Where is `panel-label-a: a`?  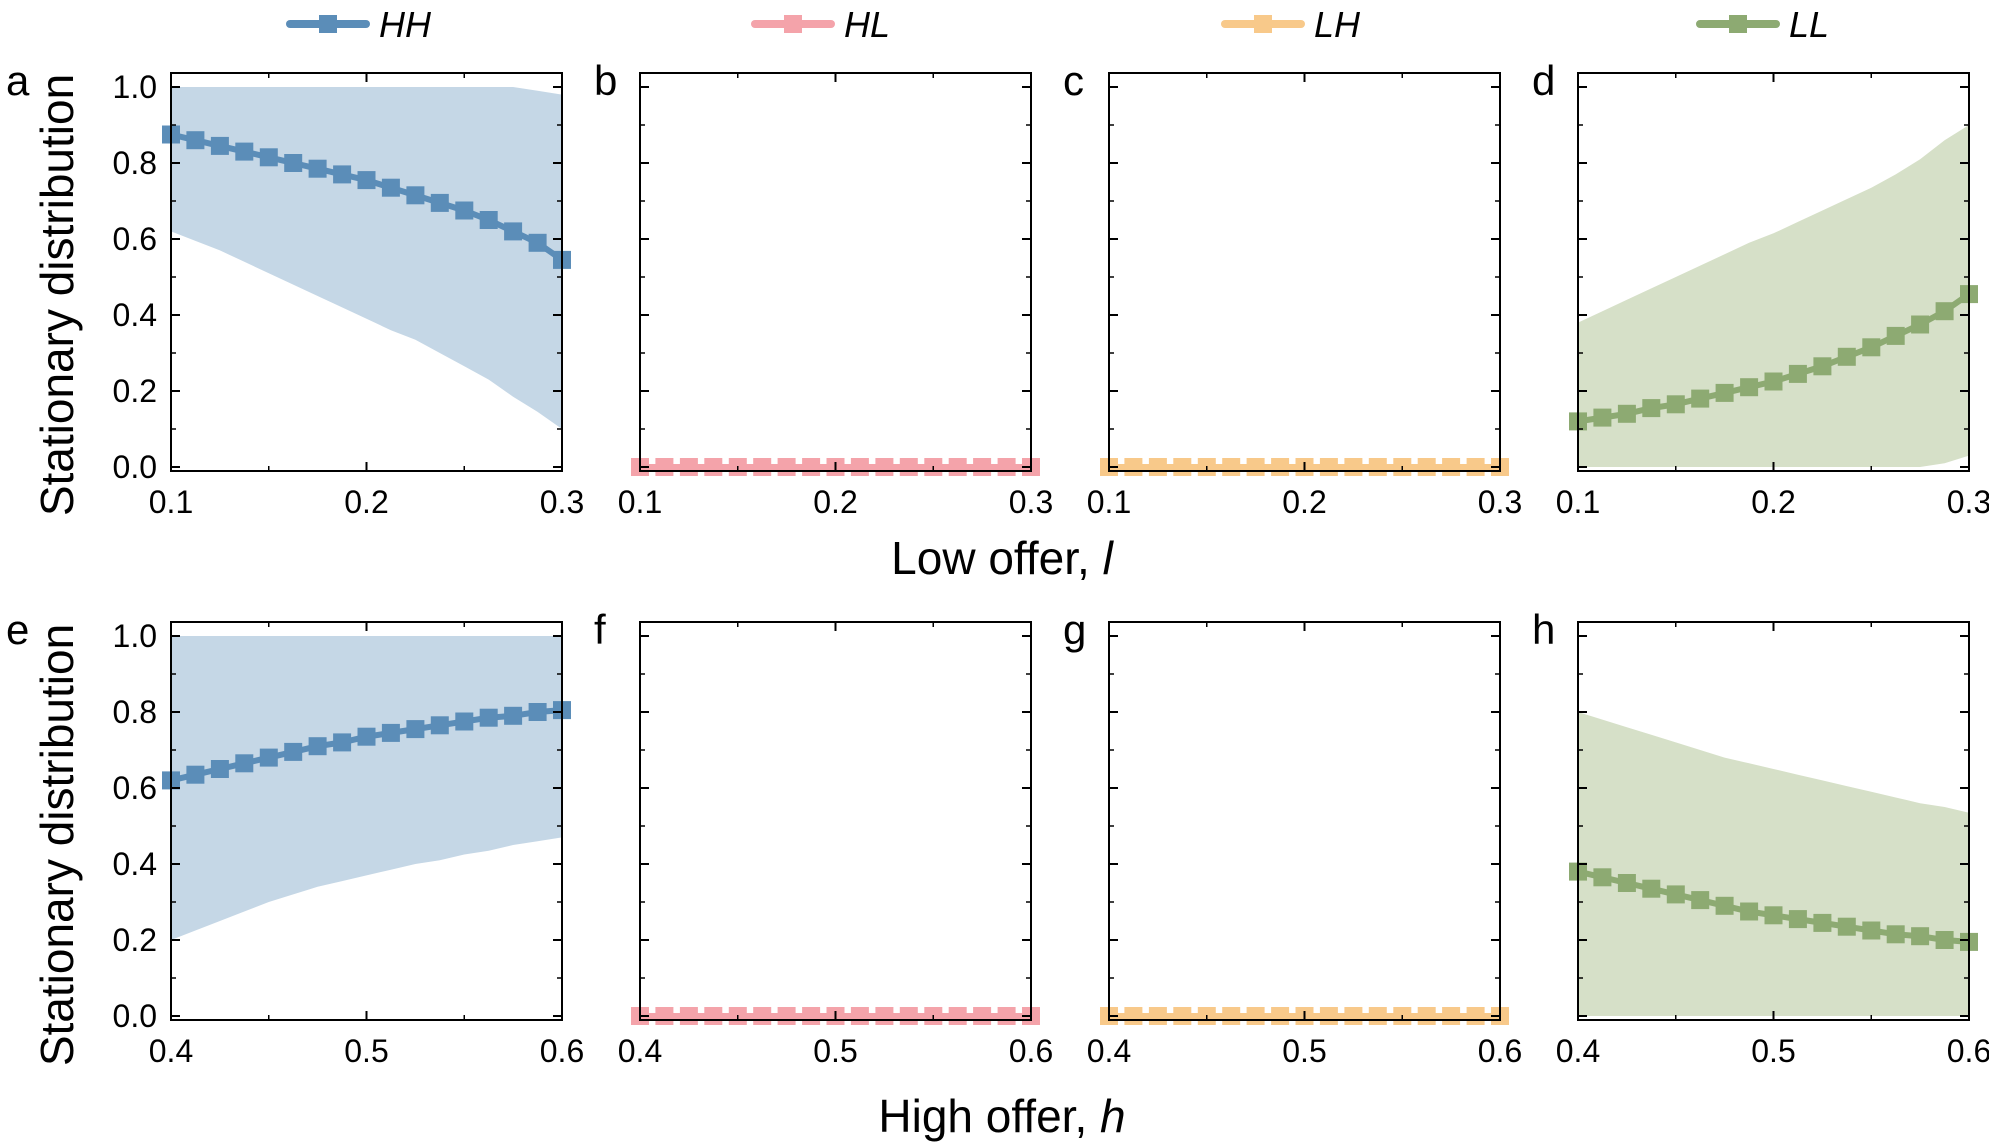 panel-label-a: a is located at coordinates (18, 80).